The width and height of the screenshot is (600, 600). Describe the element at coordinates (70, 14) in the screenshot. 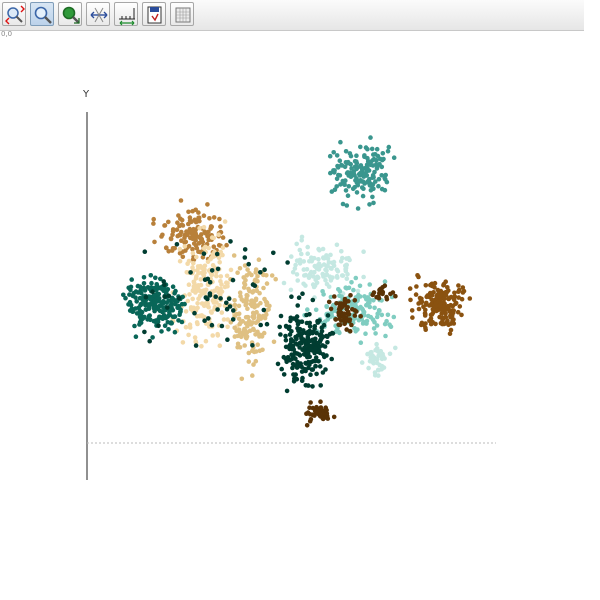

I see `pan-button` at that location.